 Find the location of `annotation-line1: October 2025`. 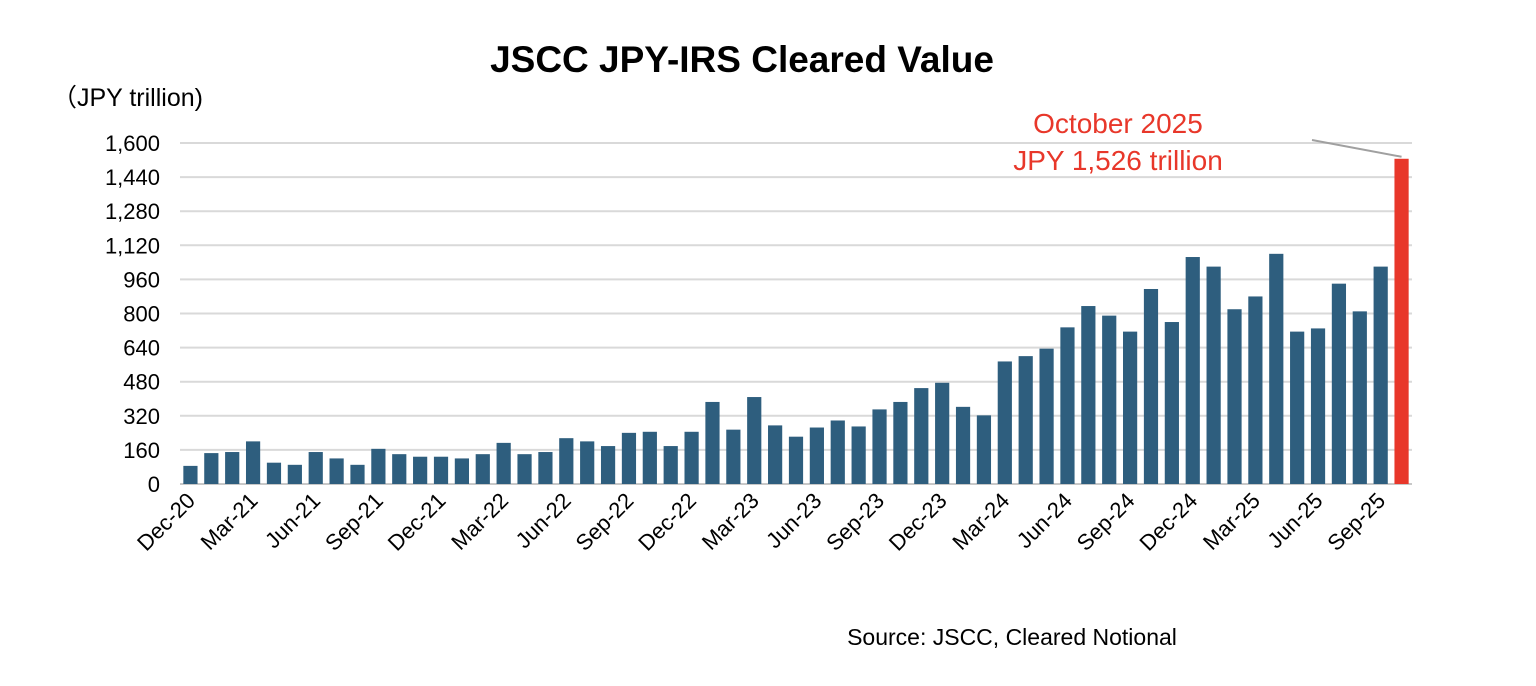

annotation-line1: October 2025 is located at coordinates (1118, 123).